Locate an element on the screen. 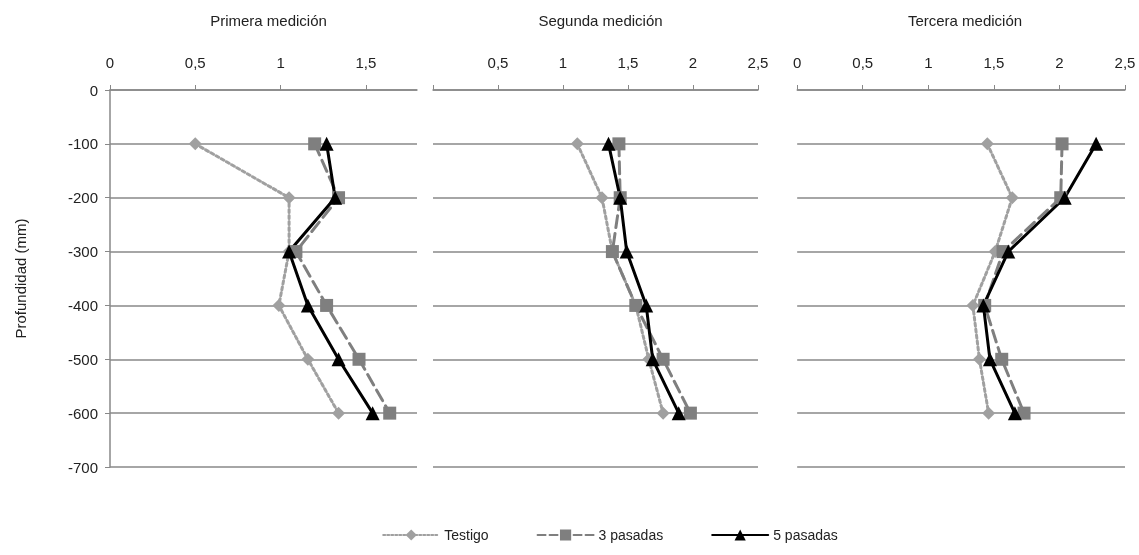  y-tick-label: -500 is located at coordinates (82, 359).